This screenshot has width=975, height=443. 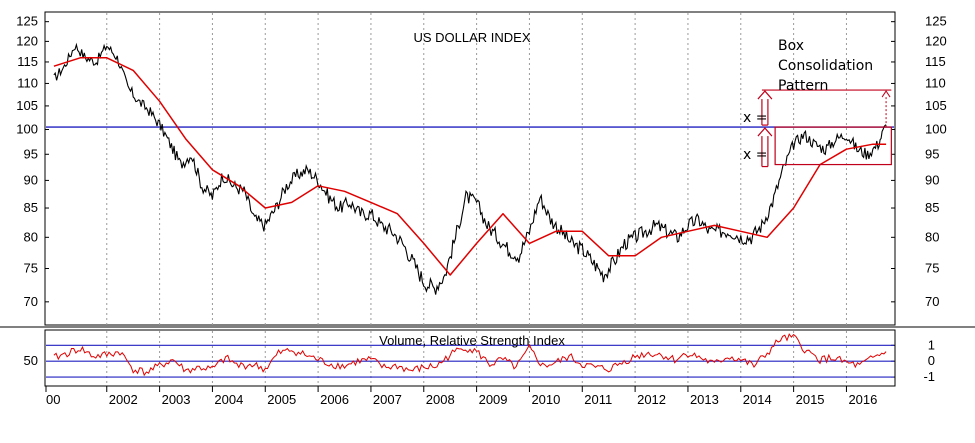 What do you see at coordinates (932, 236) in the screenshot?
I see `y-tick-right-80: 80` at bounding box center [932, 236].